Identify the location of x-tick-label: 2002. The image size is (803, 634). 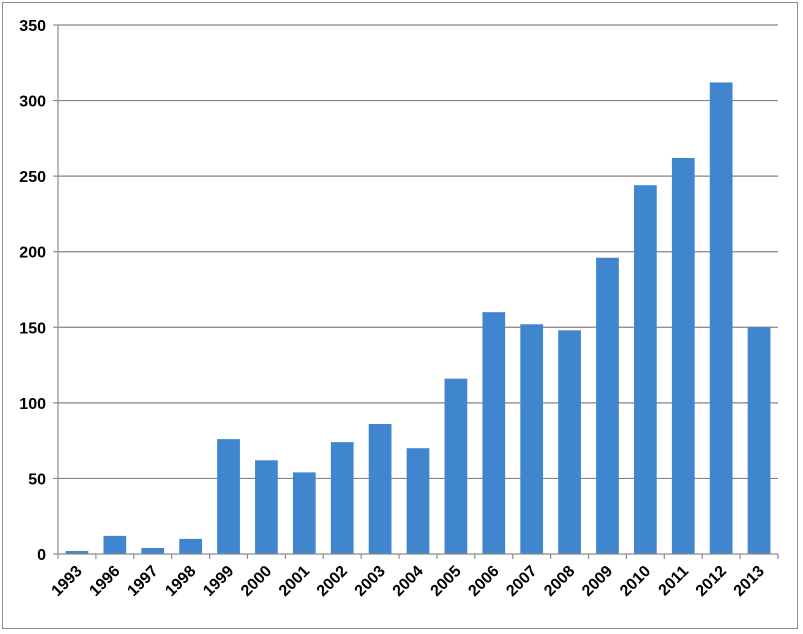
(332, 581).